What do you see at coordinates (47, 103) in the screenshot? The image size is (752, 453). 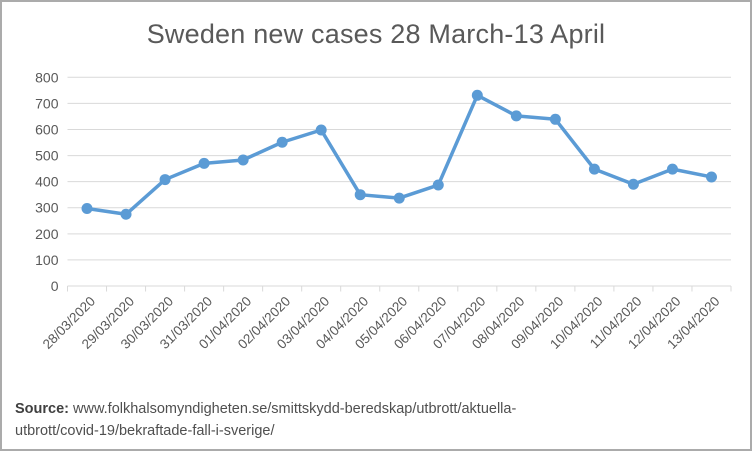 I see `y-axis-label: 700` at bounding box center [47, 103].